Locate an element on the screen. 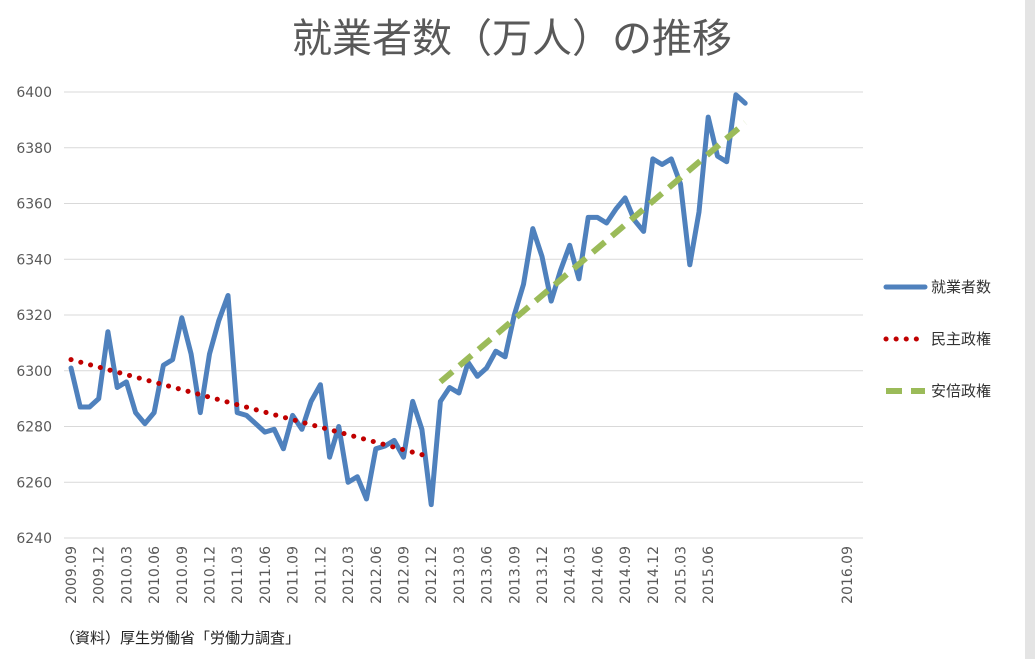  x-tick-label: 2009.12 is located at coordinates (100, 575).